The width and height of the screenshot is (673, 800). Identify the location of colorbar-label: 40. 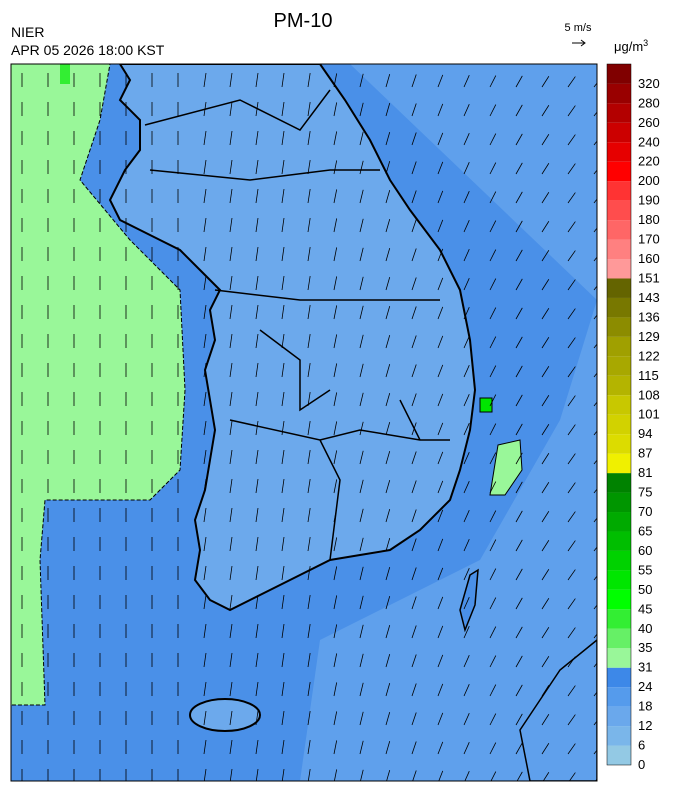
(645, 628).